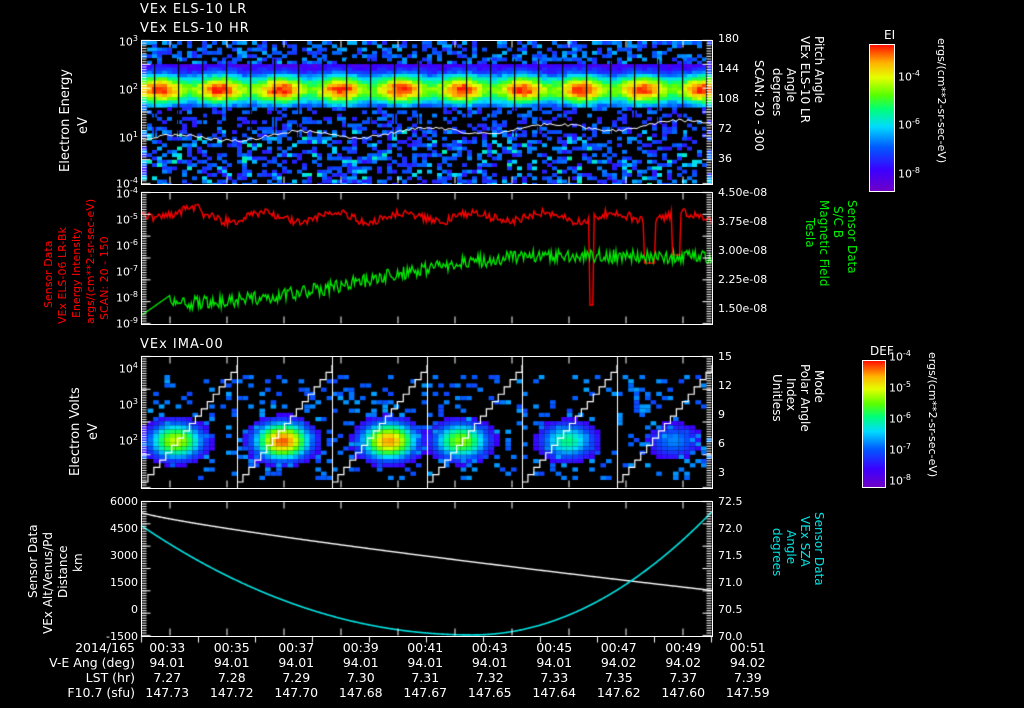 This screenshot has height=708, width=1024. Describe the element at coordinates (730, 582) in the screenshot. I see `panel4-y2tick-3: 71.0` at that location.